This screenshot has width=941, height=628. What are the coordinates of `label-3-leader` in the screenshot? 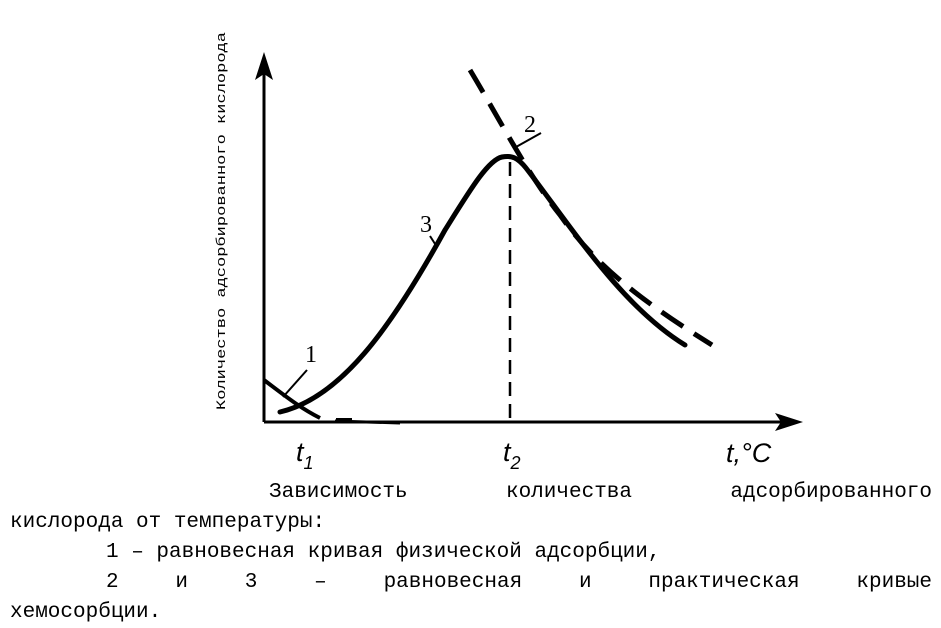 It's located at (433, 241).